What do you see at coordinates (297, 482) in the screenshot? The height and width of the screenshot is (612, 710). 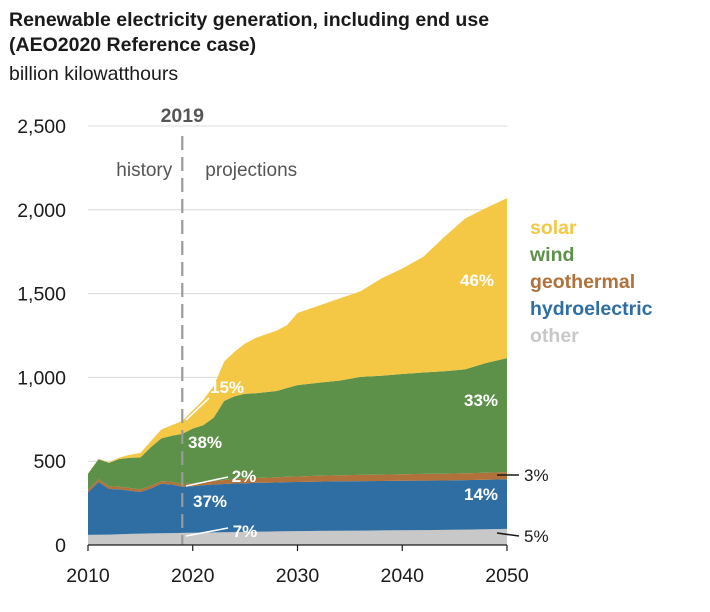 I see `area-geothermal` at bounding box center [297, 482].